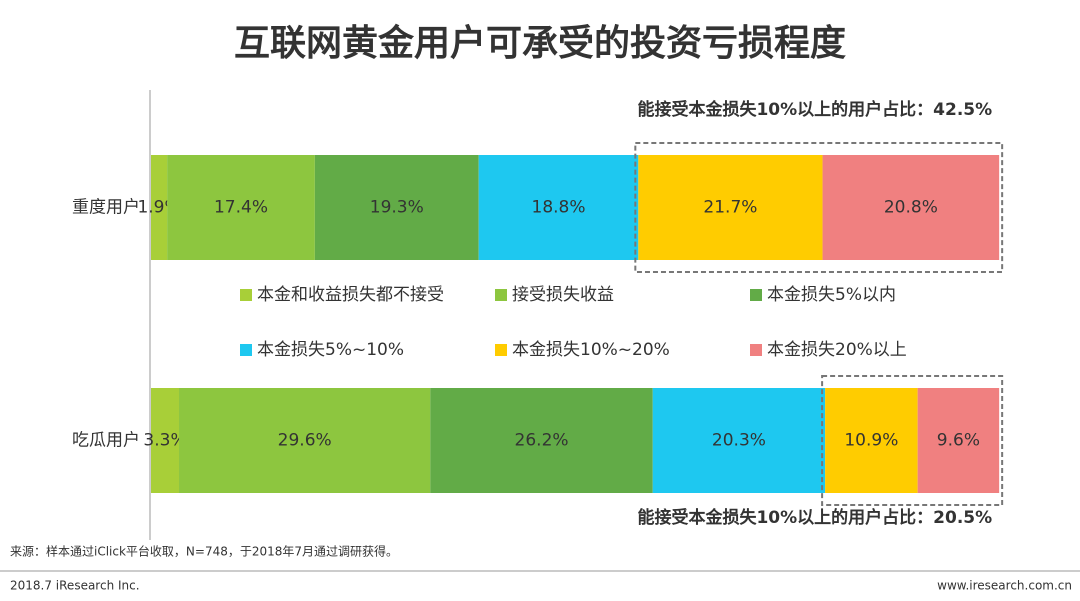 The image size is (1080, 601). I want to click on value-label: 18.8%, so click(559, 208).